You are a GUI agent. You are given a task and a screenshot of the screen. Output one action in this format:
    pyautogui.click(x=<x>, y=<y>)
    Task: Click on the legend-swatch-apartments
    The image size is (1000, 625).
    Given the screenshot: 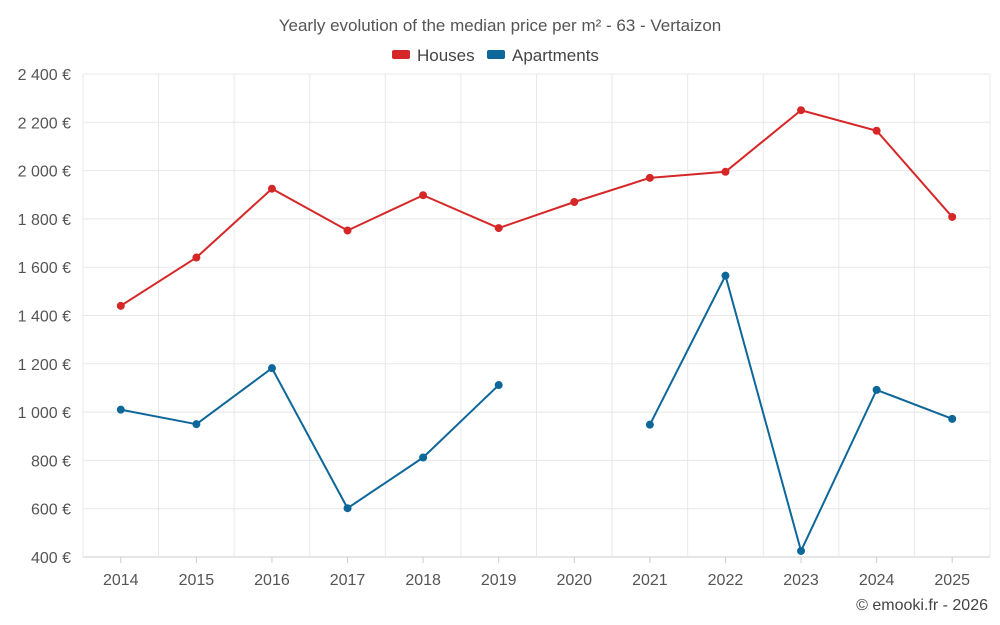 What is the action you would take?
    pyautogui.click(x=496, y=54)
    